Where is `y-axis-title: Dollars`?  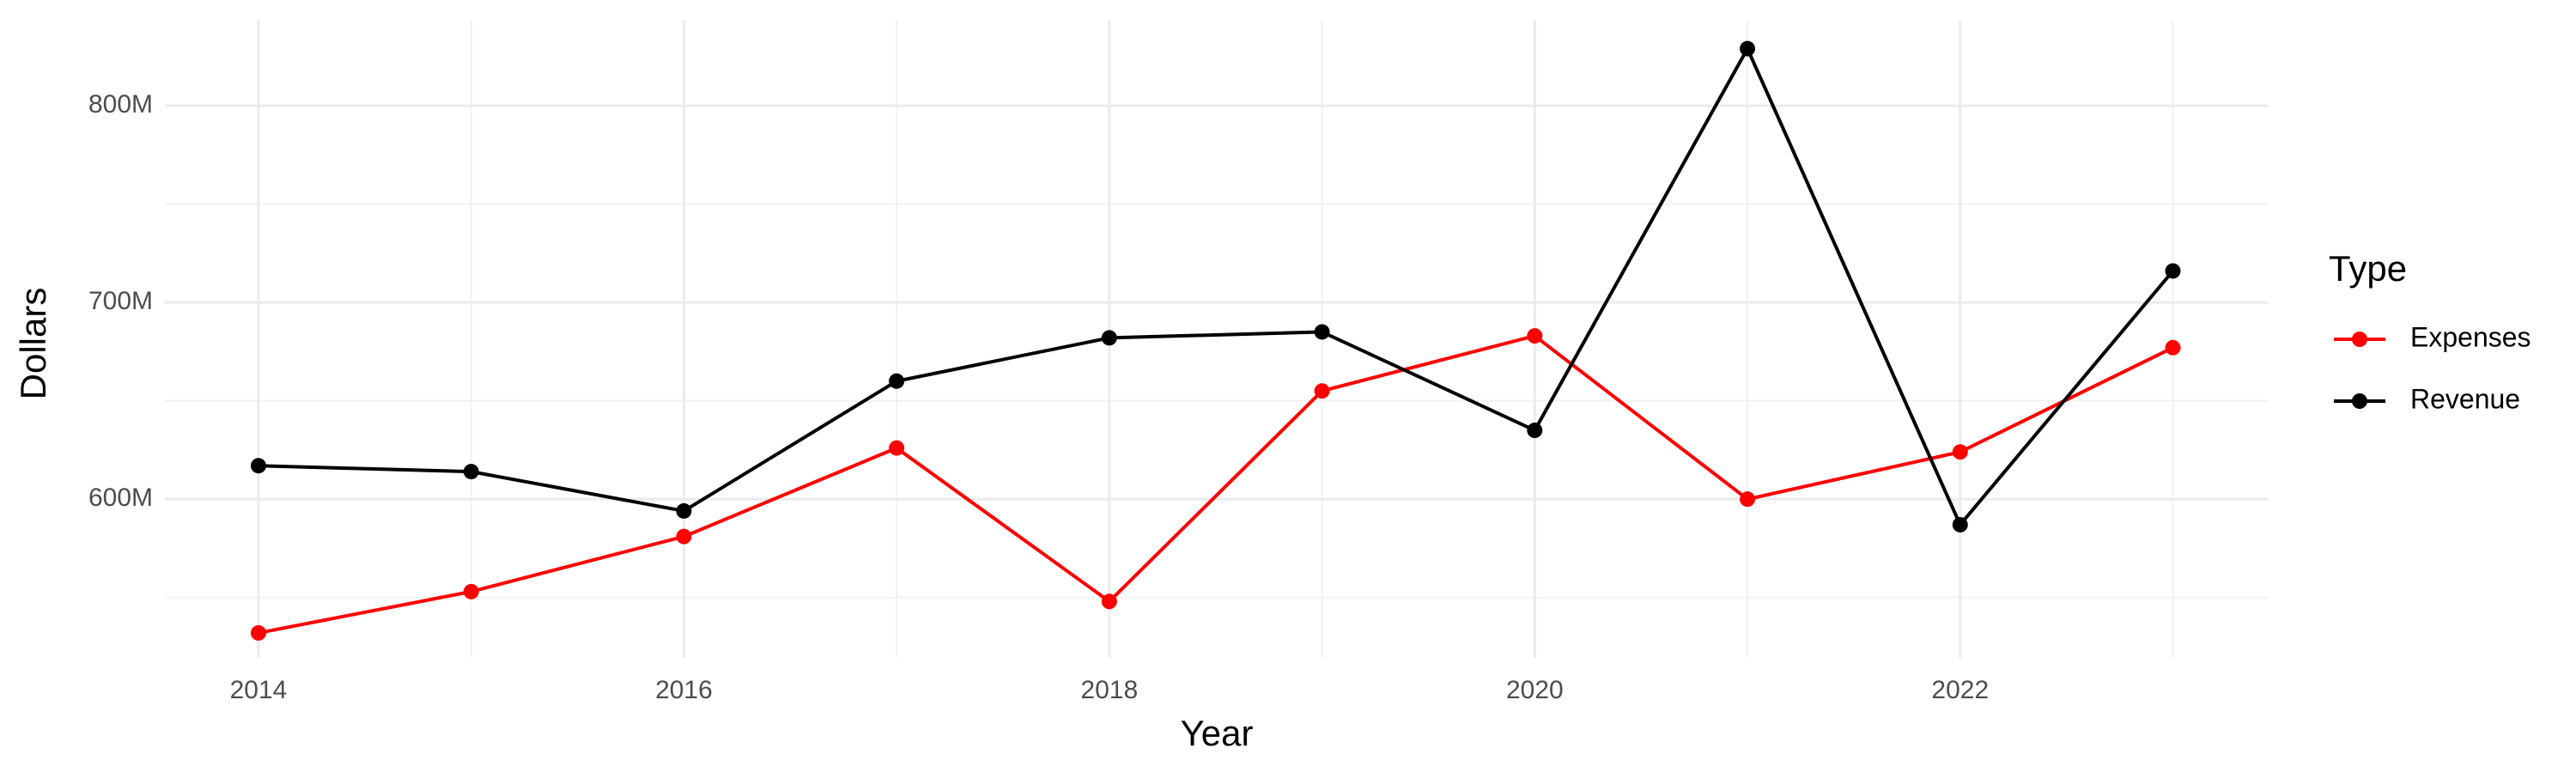 y-axis-title: Dollars is located at coordinates (33, 344).